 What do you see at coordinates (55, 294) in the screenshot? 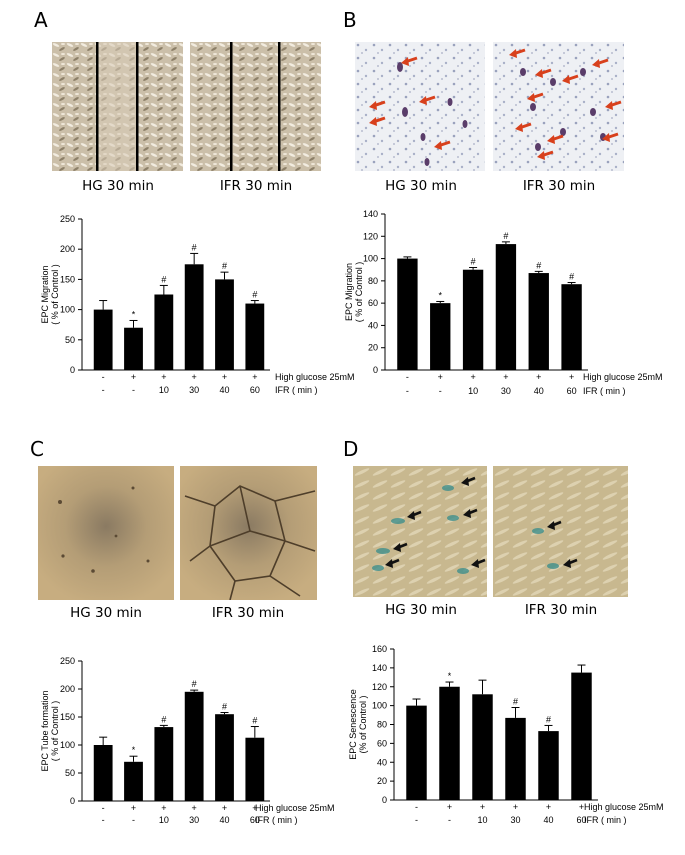
I see `y-axis-label-unit-a: ( % of Control )` at bounding box center [55, 294].